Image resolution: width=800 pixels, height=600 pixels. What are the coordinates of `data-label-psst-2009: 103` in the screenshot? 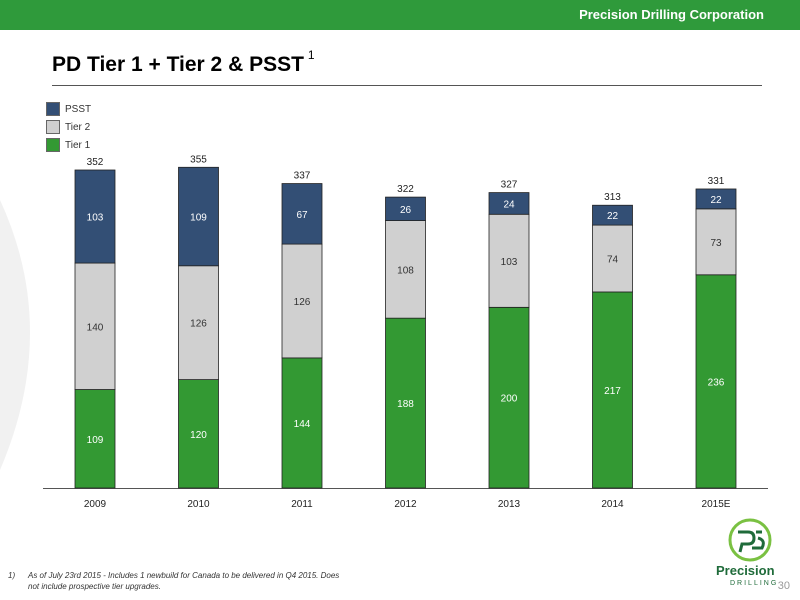 It's located at (95, 218).